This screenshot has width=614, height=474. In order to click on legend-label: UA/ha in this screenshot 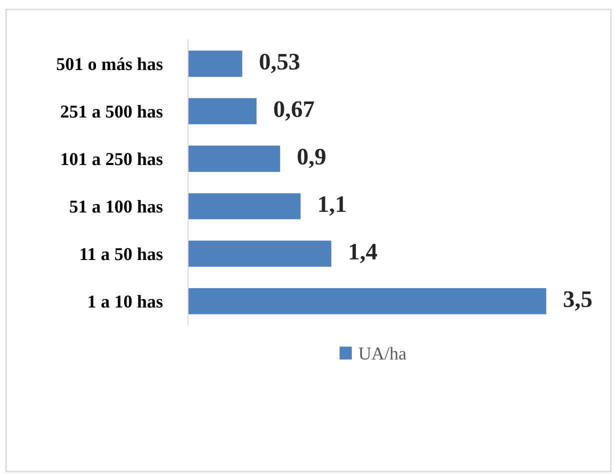, I will do `click(382, 353)`.